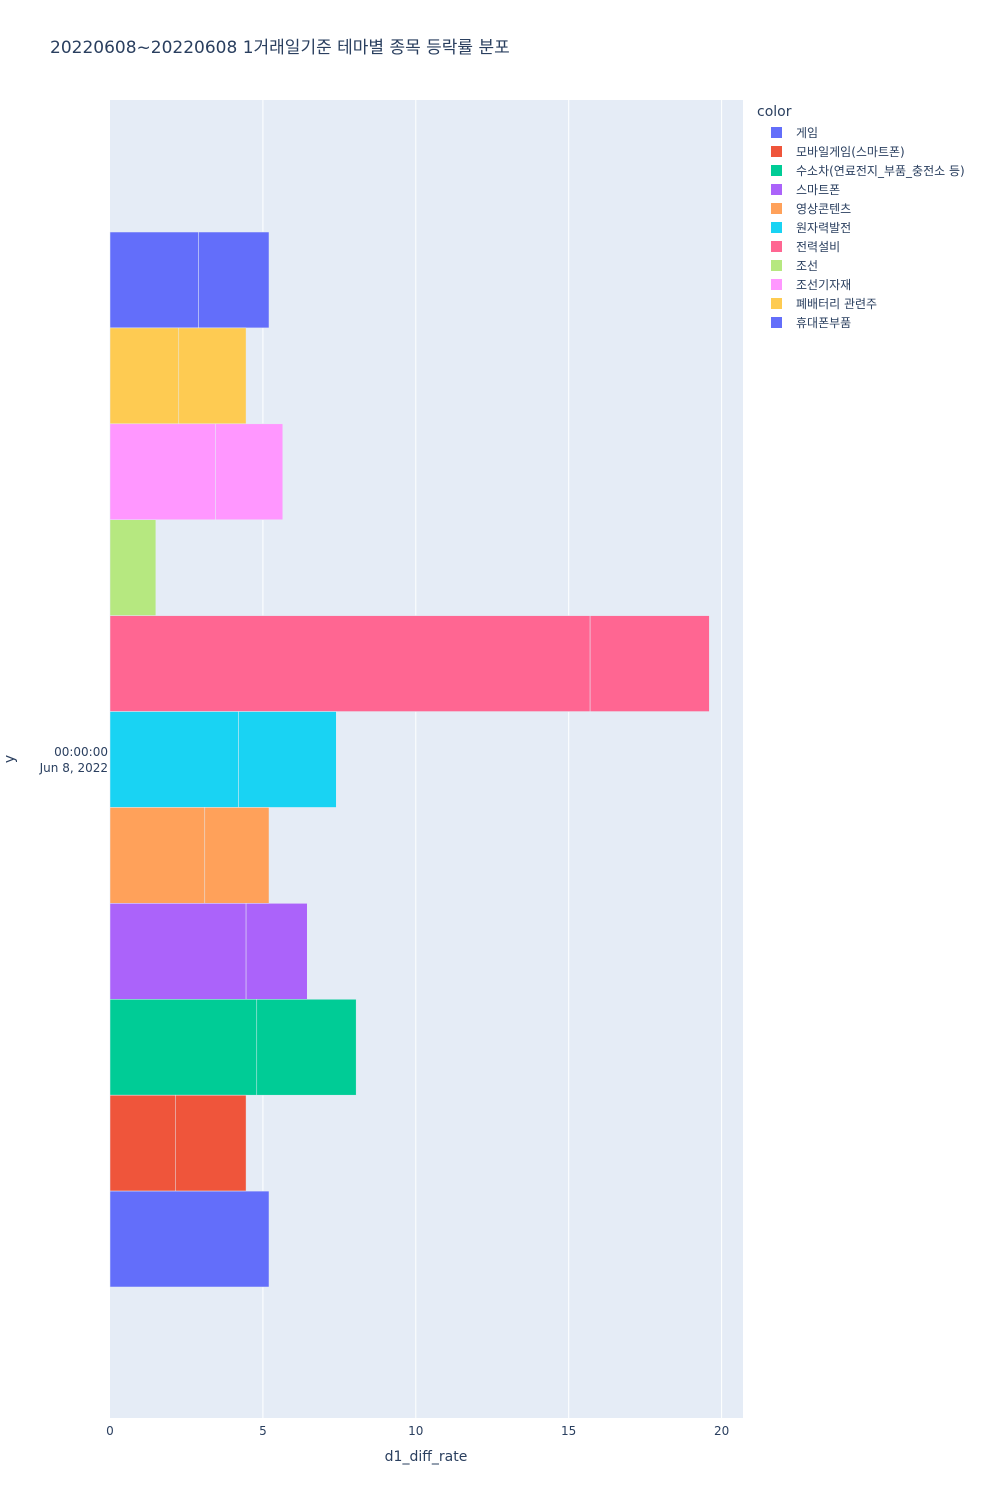 Image resolution: width=1000 pixels, height=1500 pixels. What do you see at coordinates (824, 228) in the screenshot?
I see `legend-label: 원자력발전` at bounding box center [824, 228].